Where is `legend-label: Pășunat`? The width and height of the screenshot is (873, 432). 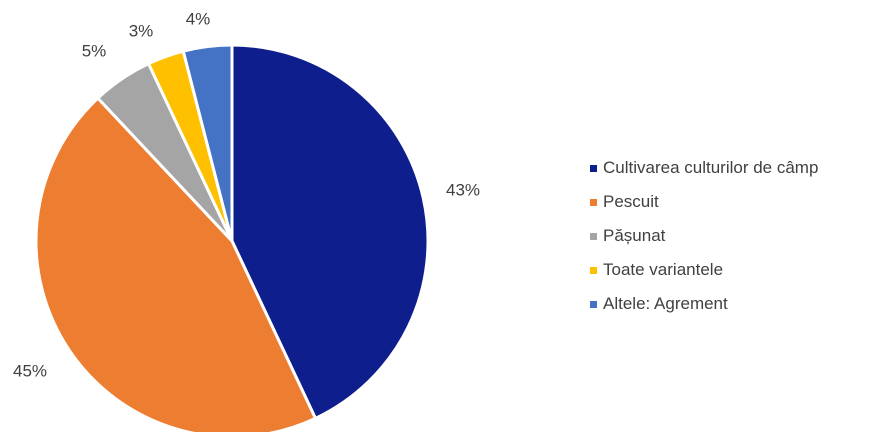 legend-label: Pășunat is located at coordinates (634, 236).